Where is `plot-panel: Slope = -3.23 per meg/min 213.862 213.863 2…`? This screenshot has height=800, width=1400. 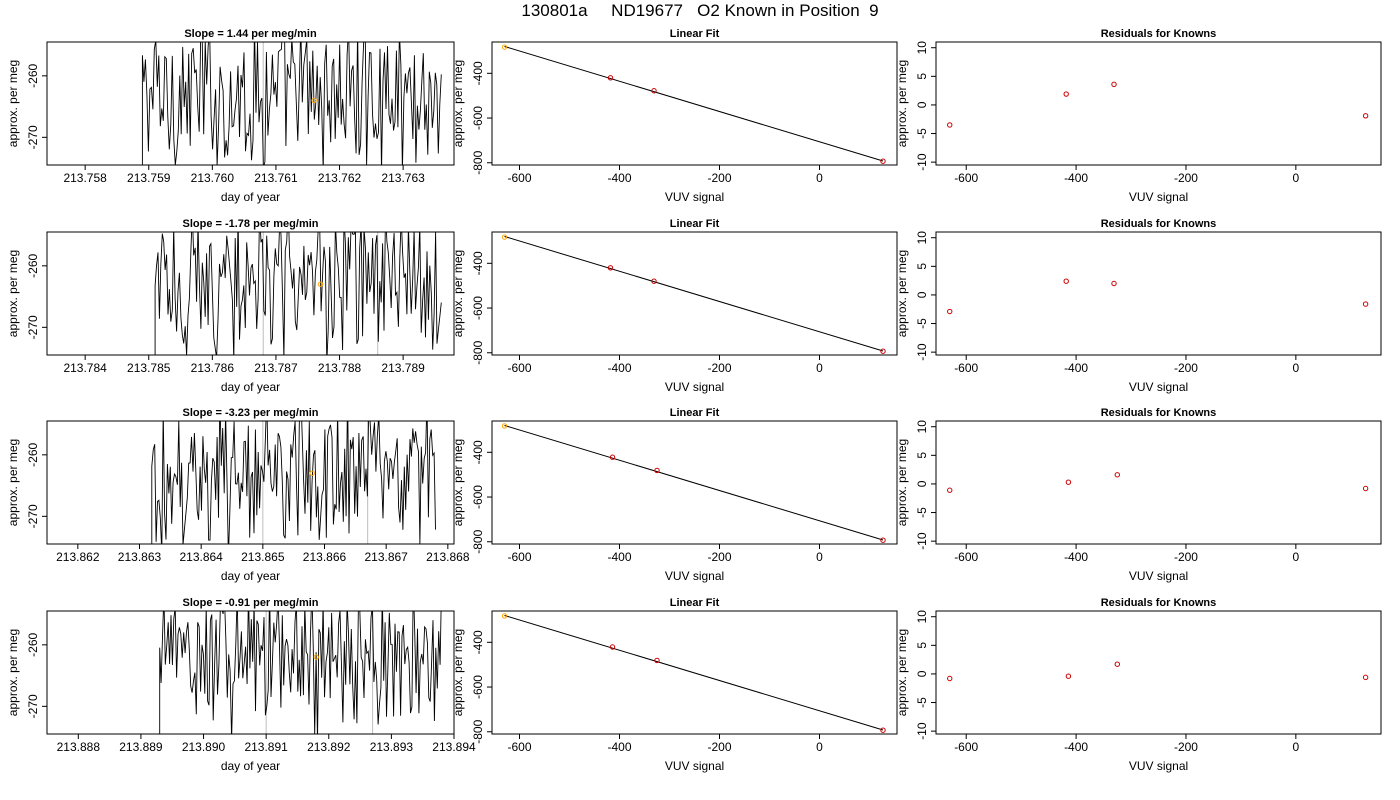
plot-panel: Slope = -3.23 per meg/min 213.862 213.863 2… is located at coordinates (238, 495).